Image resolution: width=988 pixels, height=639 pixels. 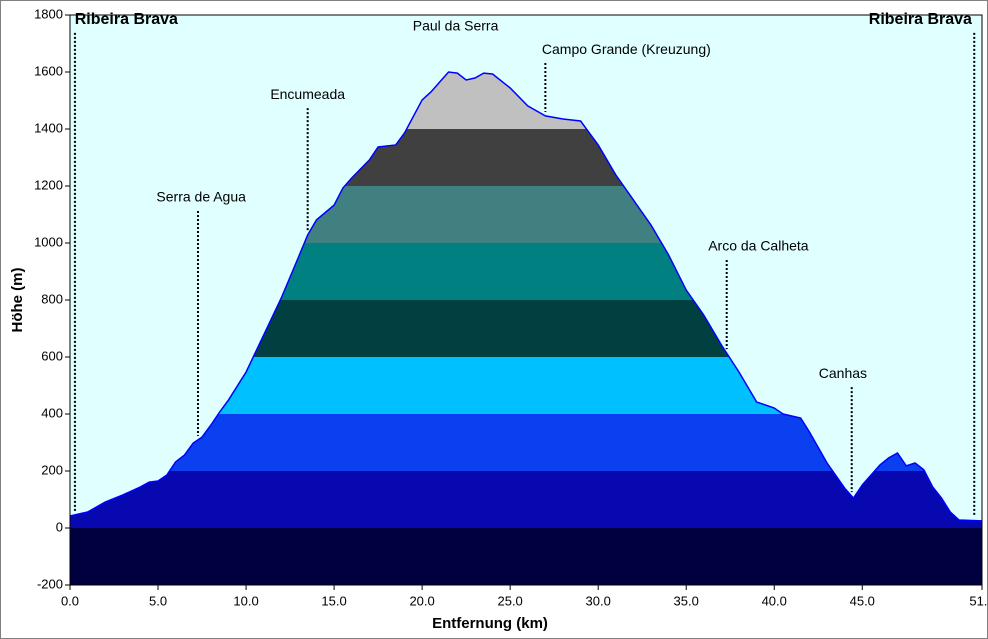 What do you see at coordinates (48, 70) in the screenshot?
I see `y-tick-label: 1600` at bounding box center [48, 70].